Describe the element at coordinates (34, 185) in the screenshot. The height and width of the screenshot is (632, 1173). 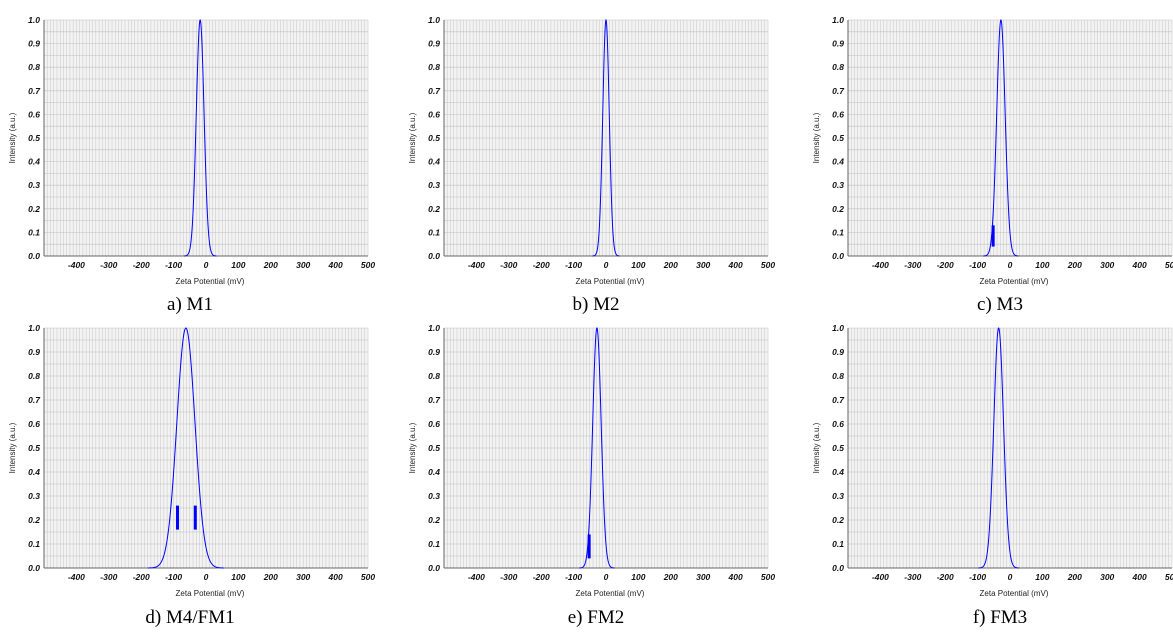
I see `y-tick-label: 0.3` at that location.